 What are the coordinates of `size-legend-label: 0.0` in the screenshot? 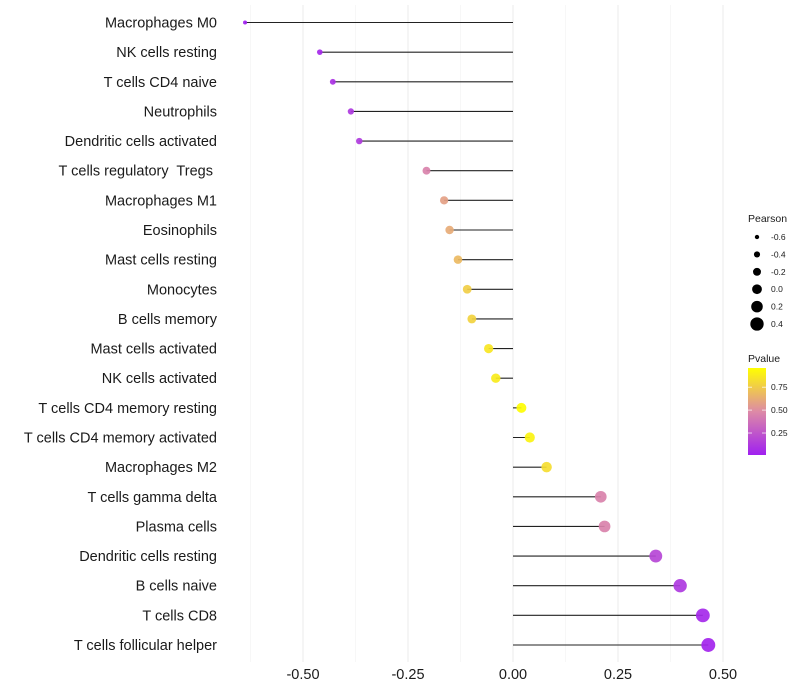 It's located at (777, 289).